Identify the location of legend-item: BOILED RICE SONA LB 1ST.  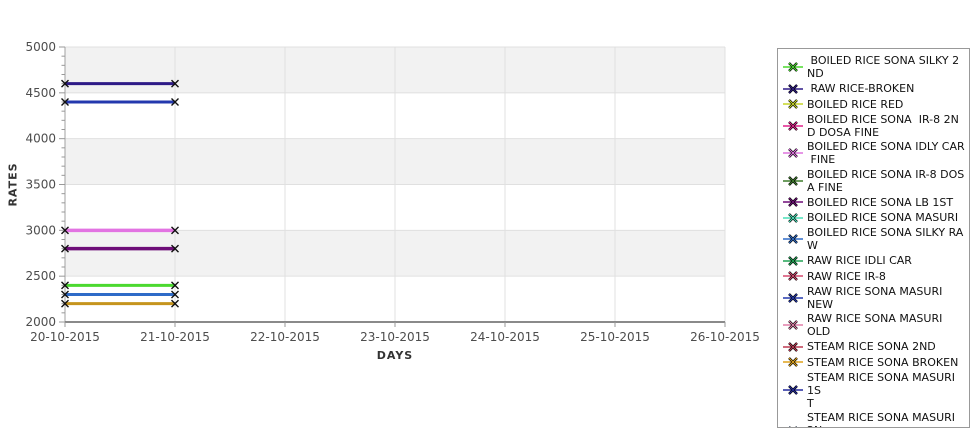
(874, 202).